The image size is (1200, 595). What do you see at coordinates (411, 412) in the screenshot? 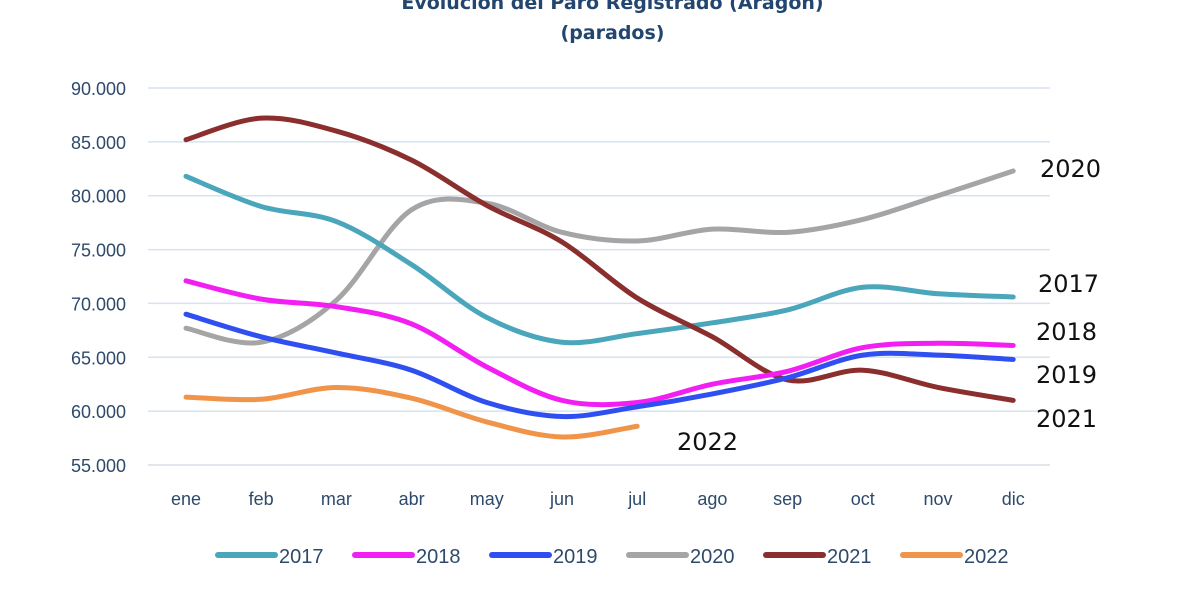
I see `series-line-2022` at bounding box center [411, 412].